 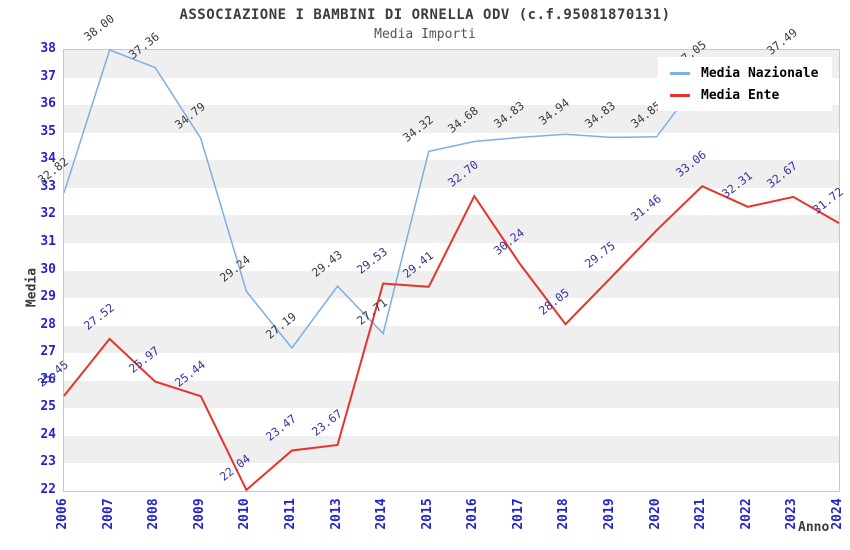 I want to click on x-tick-label: 2010, so click(x=245, y=514).